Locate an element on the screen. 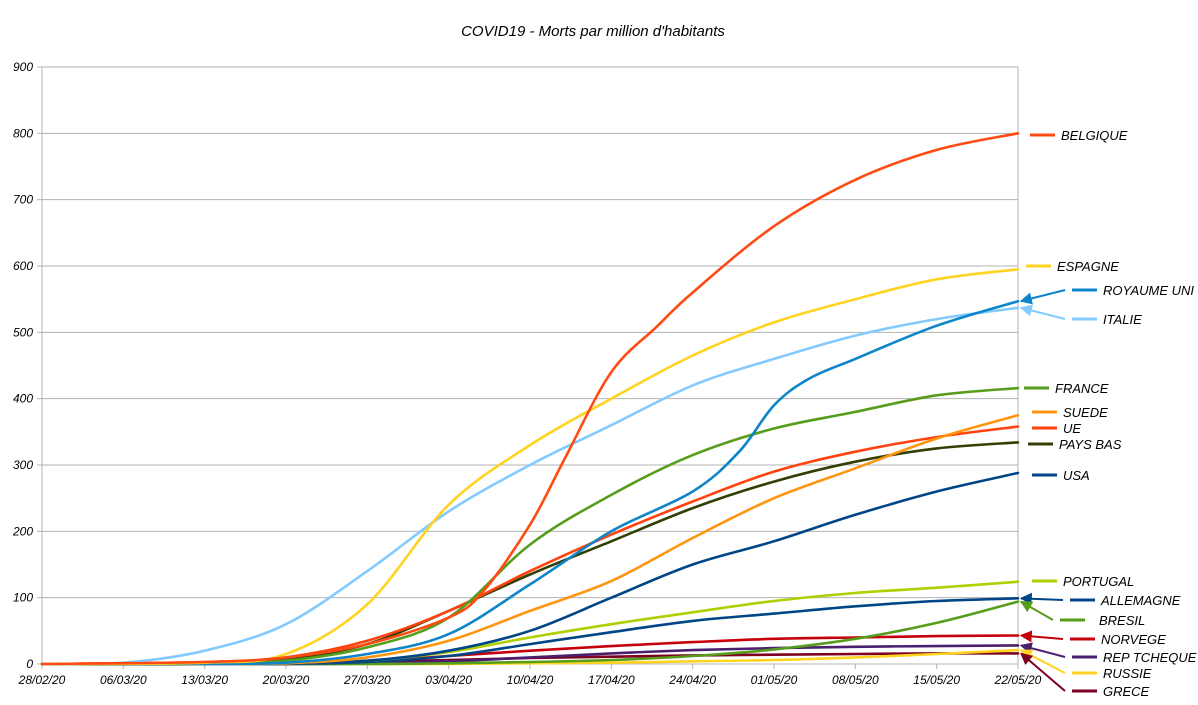 Image resolution: width=1198 pixels, height=705 pixels. y-tick-label-0: 0 is located at coordinates (29, 664).